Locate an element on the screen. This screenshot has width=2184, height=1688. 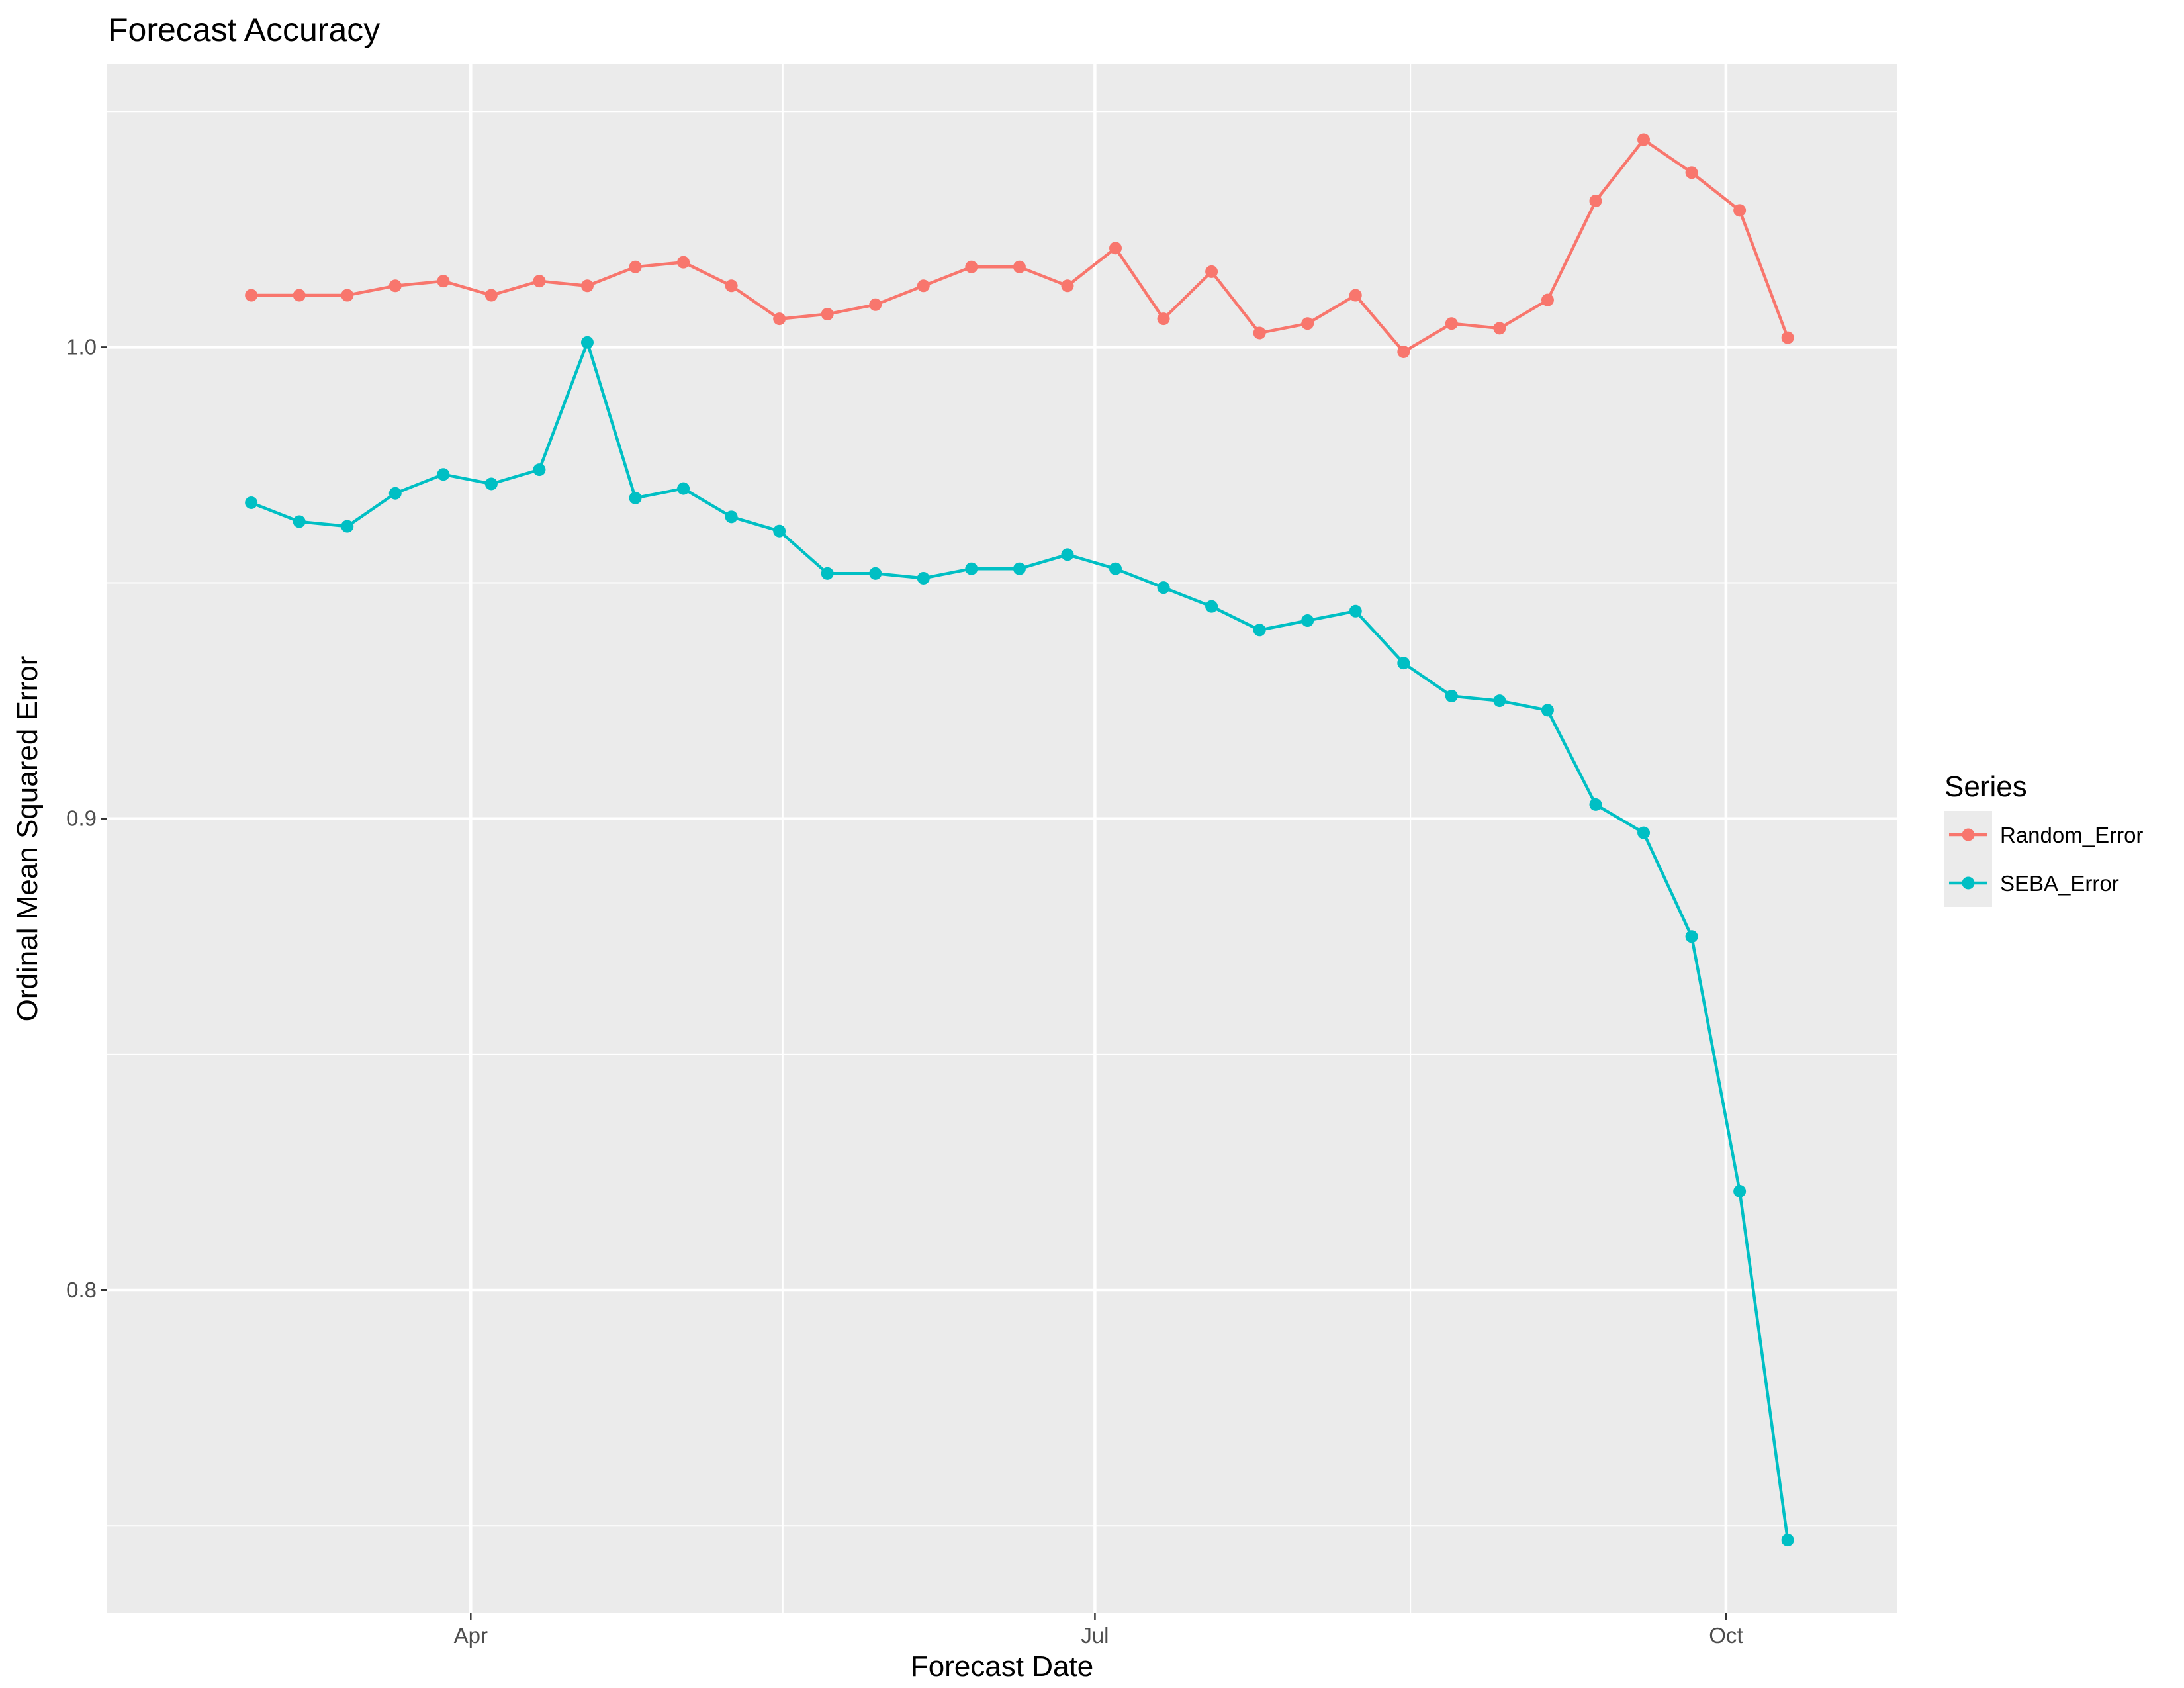
y-axis: 0.8 0.9 1.0 is located at coordinates (87, 818).